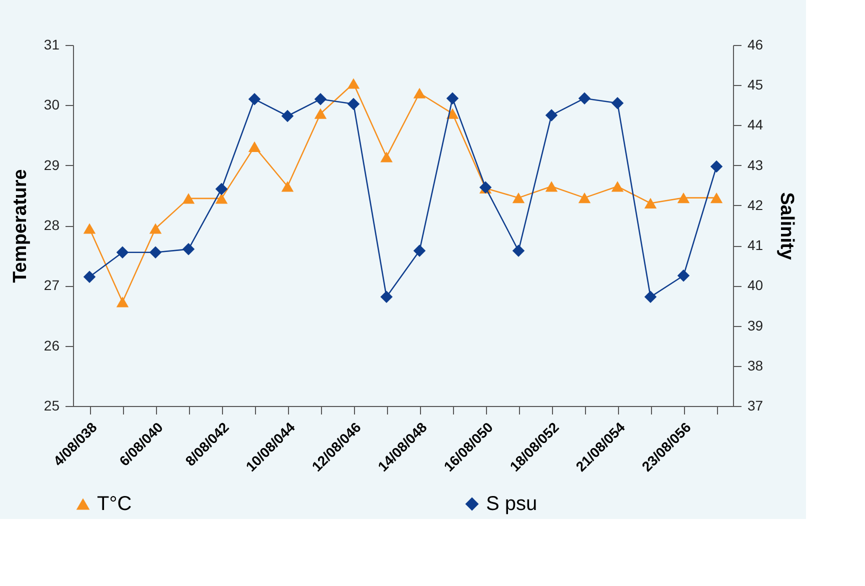  I want to click on y2-tick-label: 38, so click(756, 365).